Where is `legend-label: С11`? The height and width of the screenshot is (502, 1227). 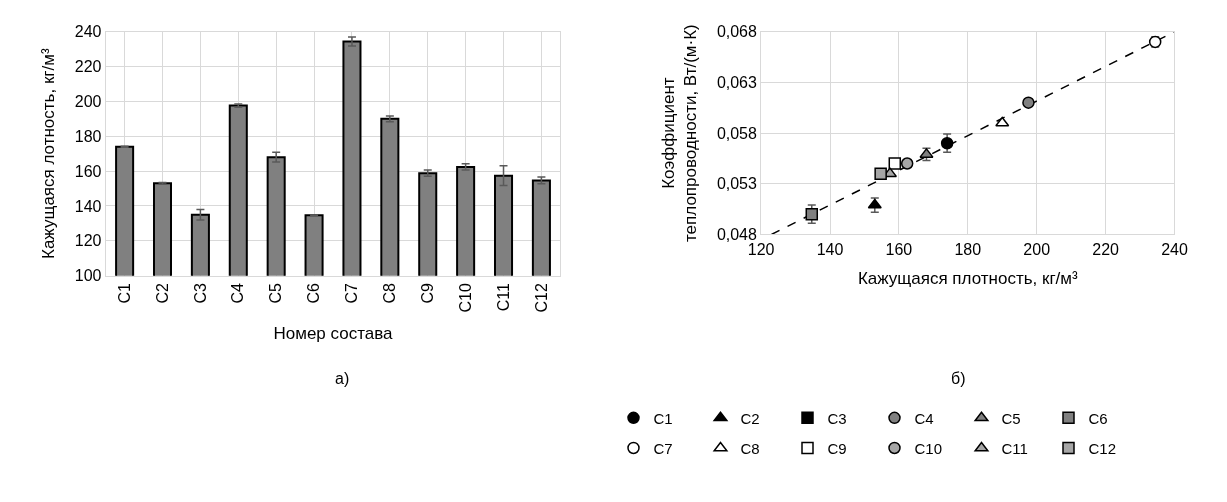 legend-label: С11 is located at coordinates (1014, 448).